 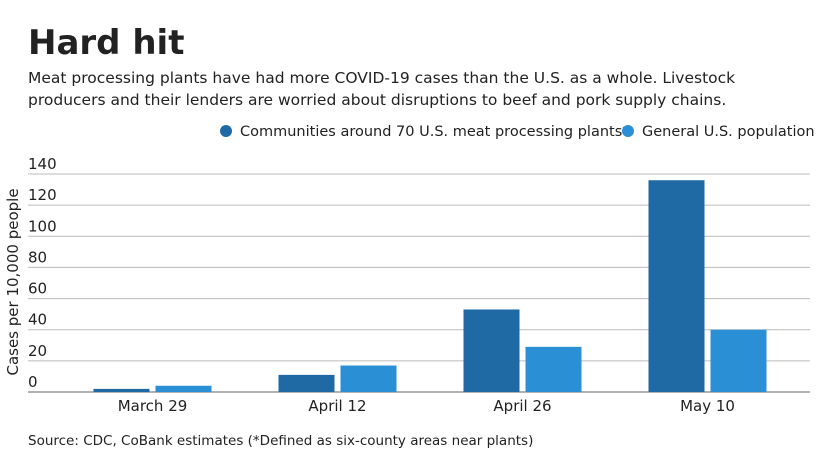 I want to click on legend-label: General U.S. population, so click(x=728, y=132).